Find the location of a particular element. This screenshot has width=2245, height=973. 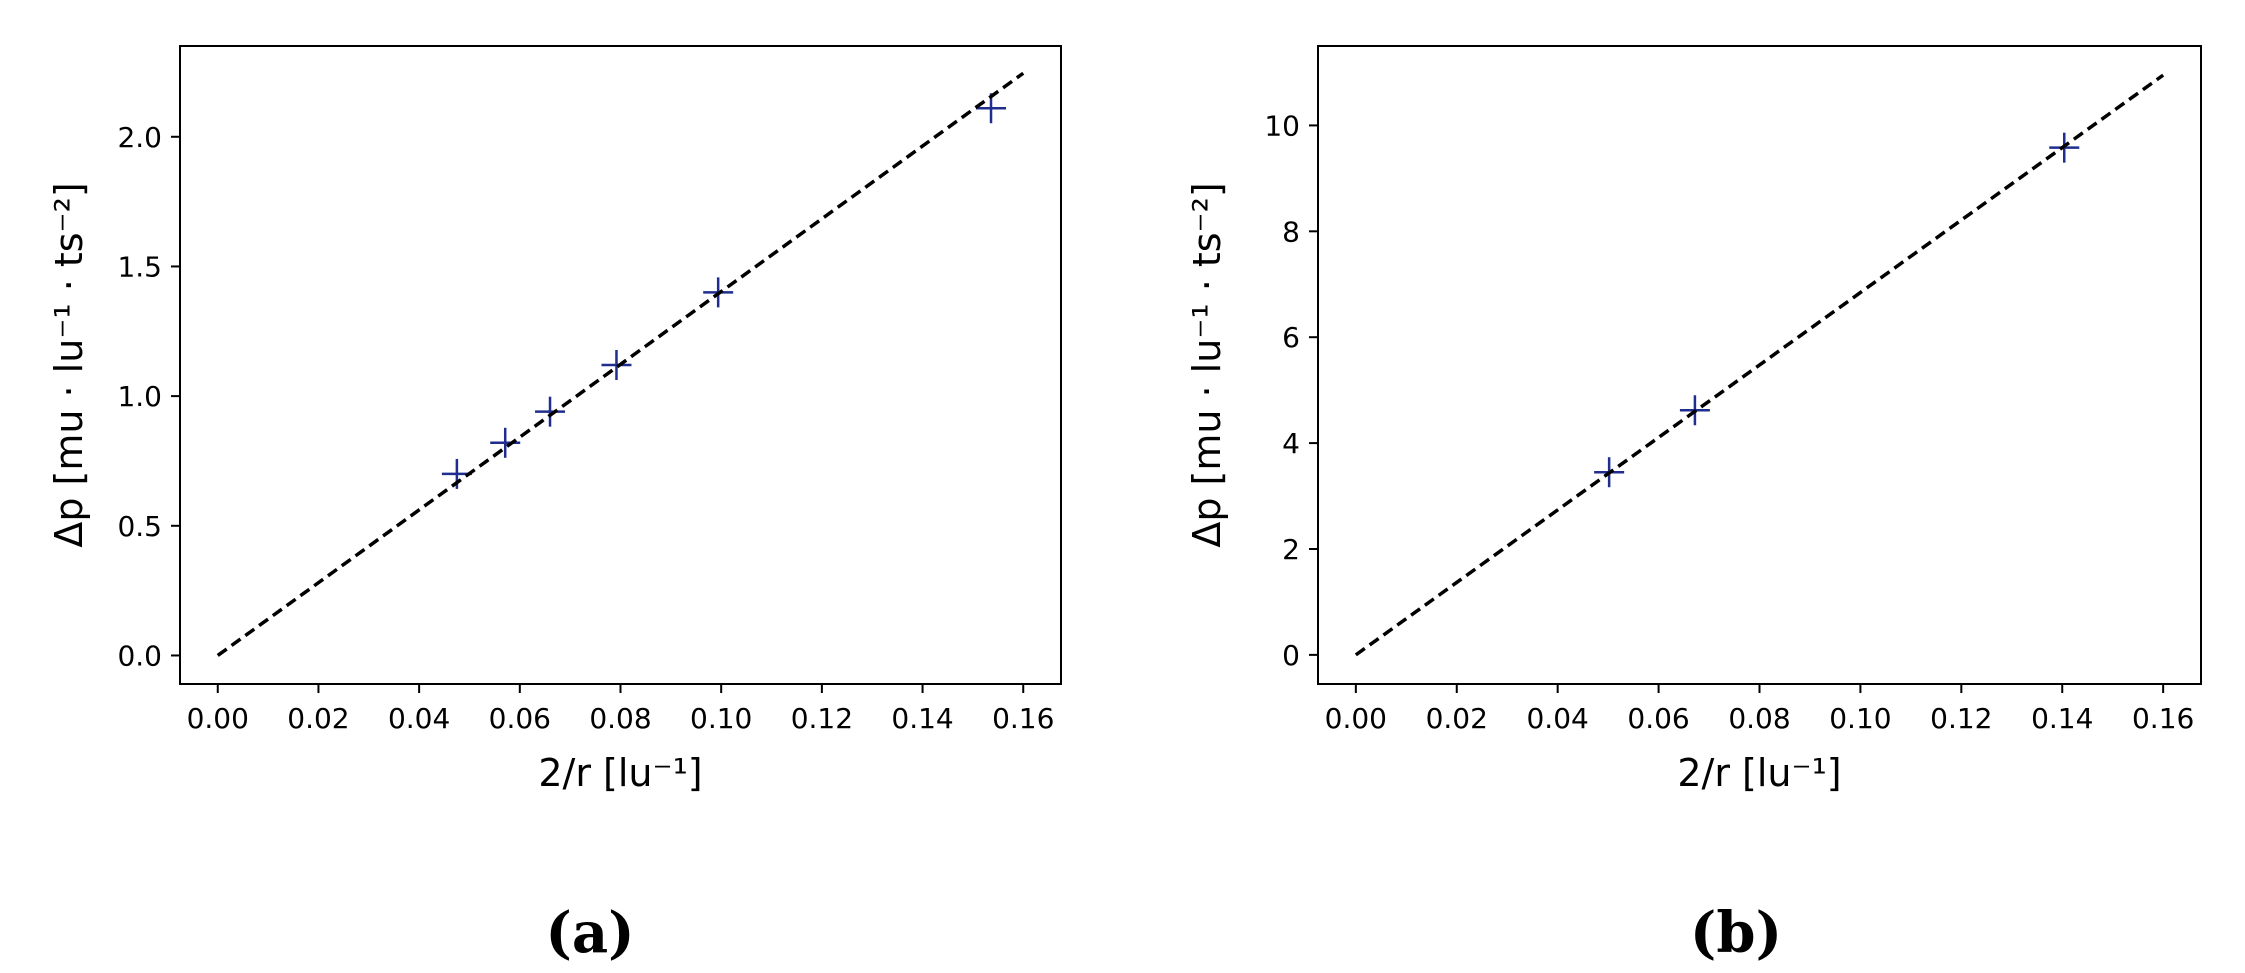

panel-label: (b) is located at coordinates (1736, 933).